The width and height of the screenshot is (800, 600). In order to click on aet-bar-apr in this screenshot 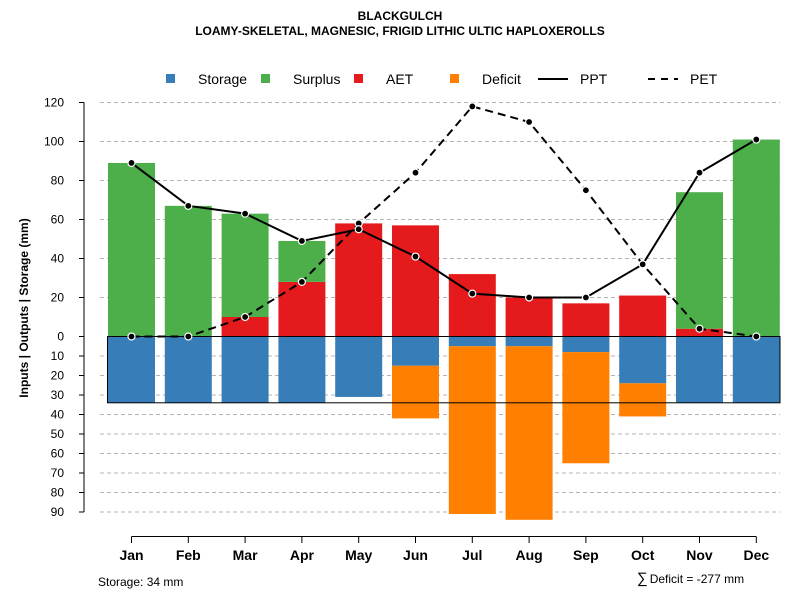, I will do `click(302, 309)`.